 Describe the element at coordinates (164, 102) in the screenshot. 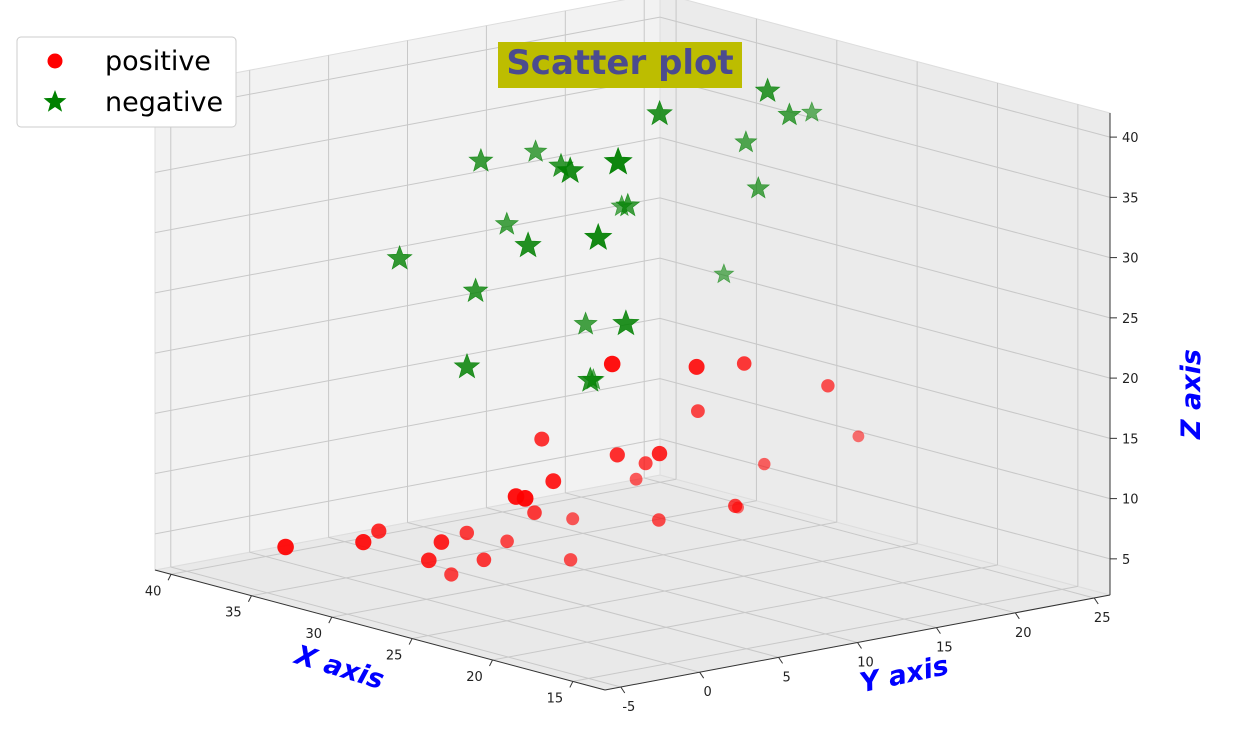

I see `legend-label-negative: negative` at that location.